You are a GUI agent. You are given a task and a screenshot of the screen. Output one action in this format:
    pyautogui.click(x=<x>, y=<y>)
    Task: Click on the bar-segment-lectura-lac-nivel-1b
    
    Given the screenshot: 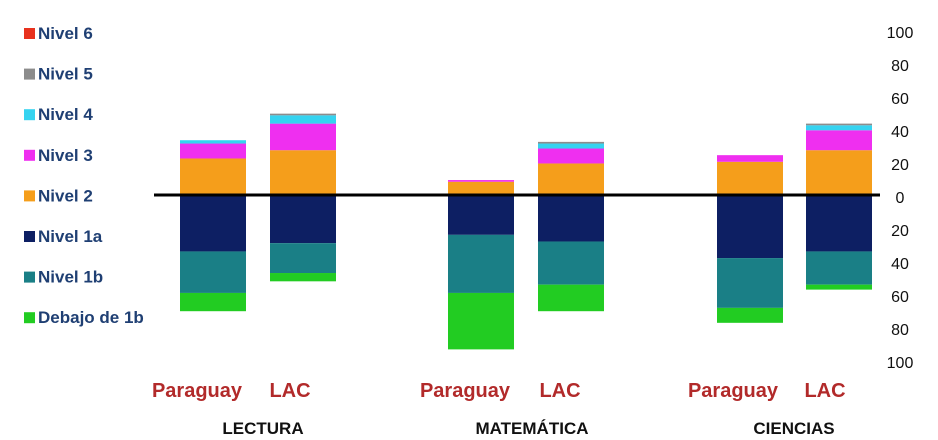 What is the action you would take?
    pyautogui.click(x=303, y=258)
    